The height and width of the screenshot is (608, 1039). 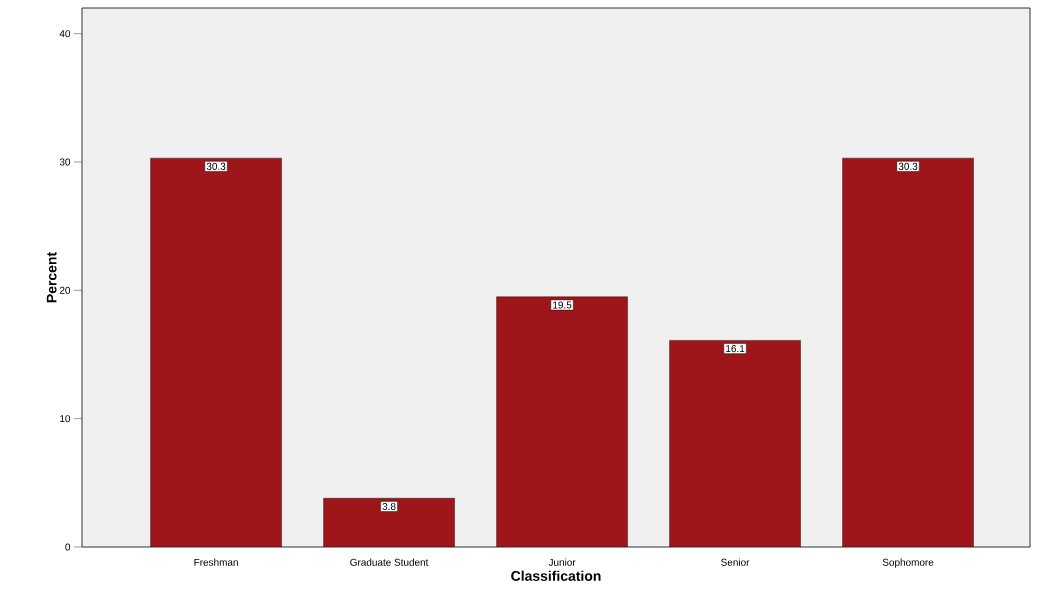 What do you see at coordinates (65, 162) in the screenshot?
I see `y-tick-label: 30` at bounding box center [65, 162].